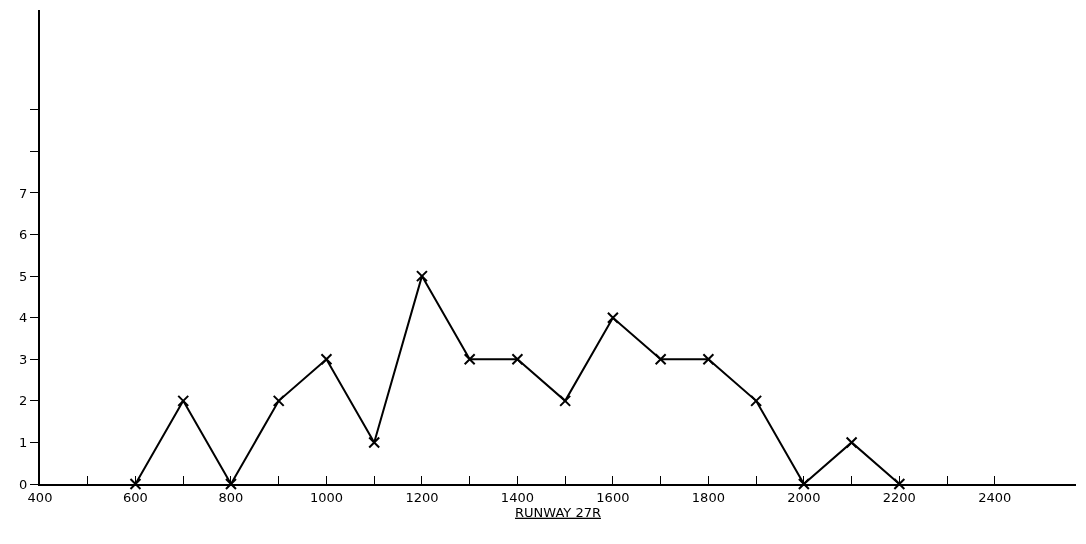 The image size is (1086, 544). What do you see at coordinates (422, 497) in the screenshot?
I see `x-tick-label: 1200` at bounding box center [422, 497].